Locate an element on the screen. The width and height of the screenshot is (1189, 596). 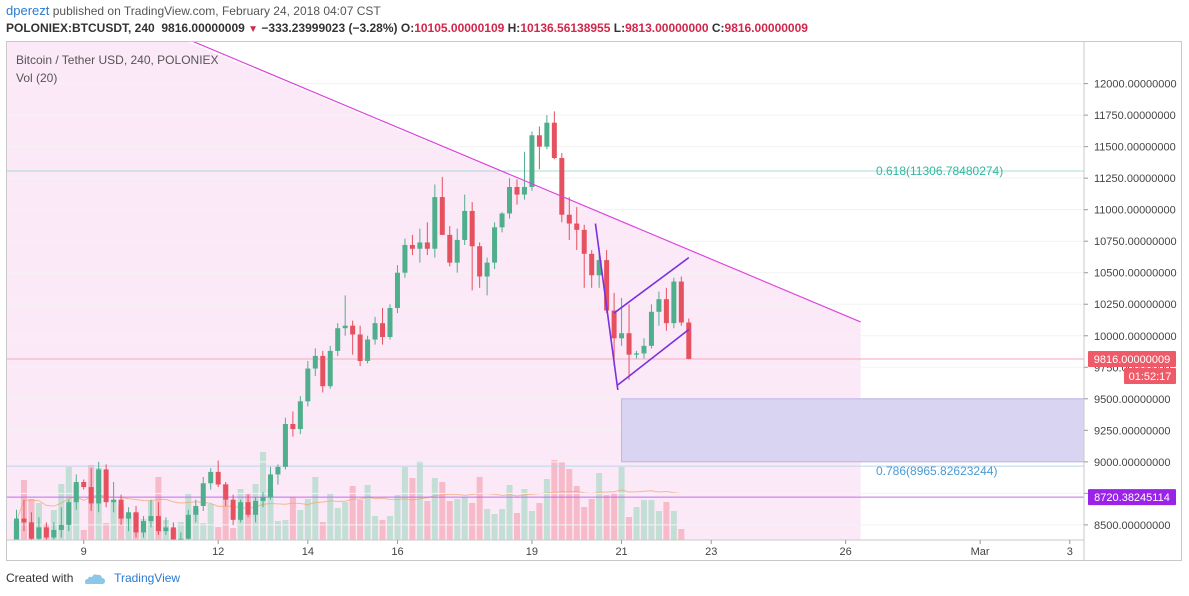
price-tick-label: 10000.00000000 is located at coordinates (1135, 337).